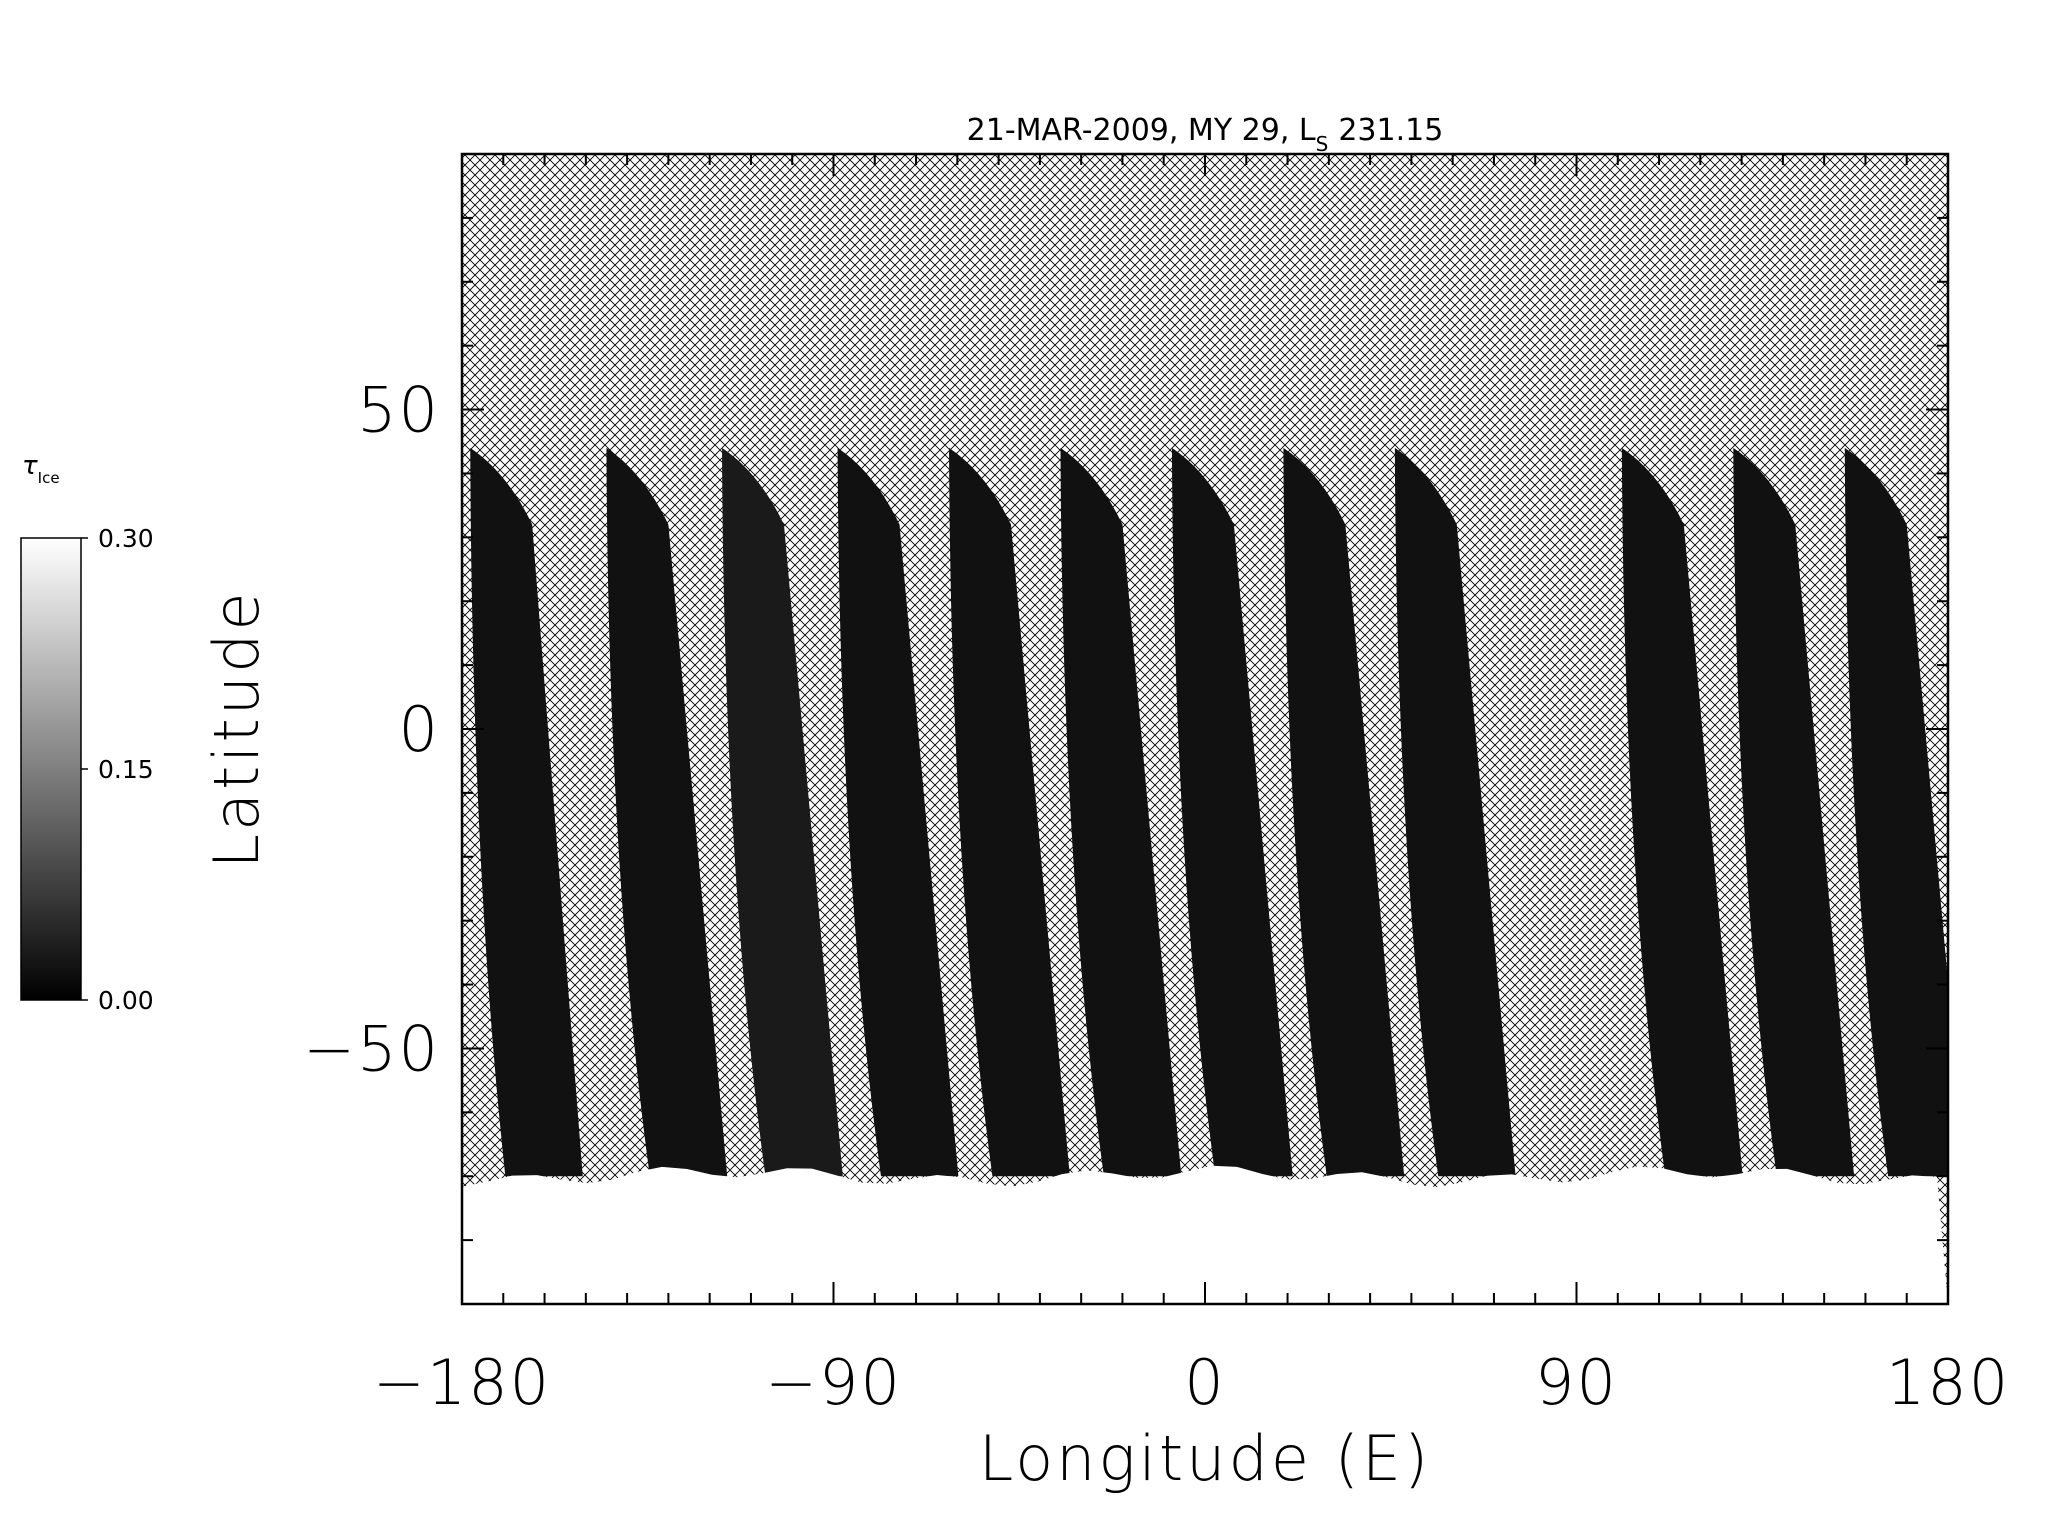 The image size is (2048, 1536). What do you see at coordinates (371, 1048) in the screenshot?
I see `y-tick-label: −50` at bounding box center [371, 1048].